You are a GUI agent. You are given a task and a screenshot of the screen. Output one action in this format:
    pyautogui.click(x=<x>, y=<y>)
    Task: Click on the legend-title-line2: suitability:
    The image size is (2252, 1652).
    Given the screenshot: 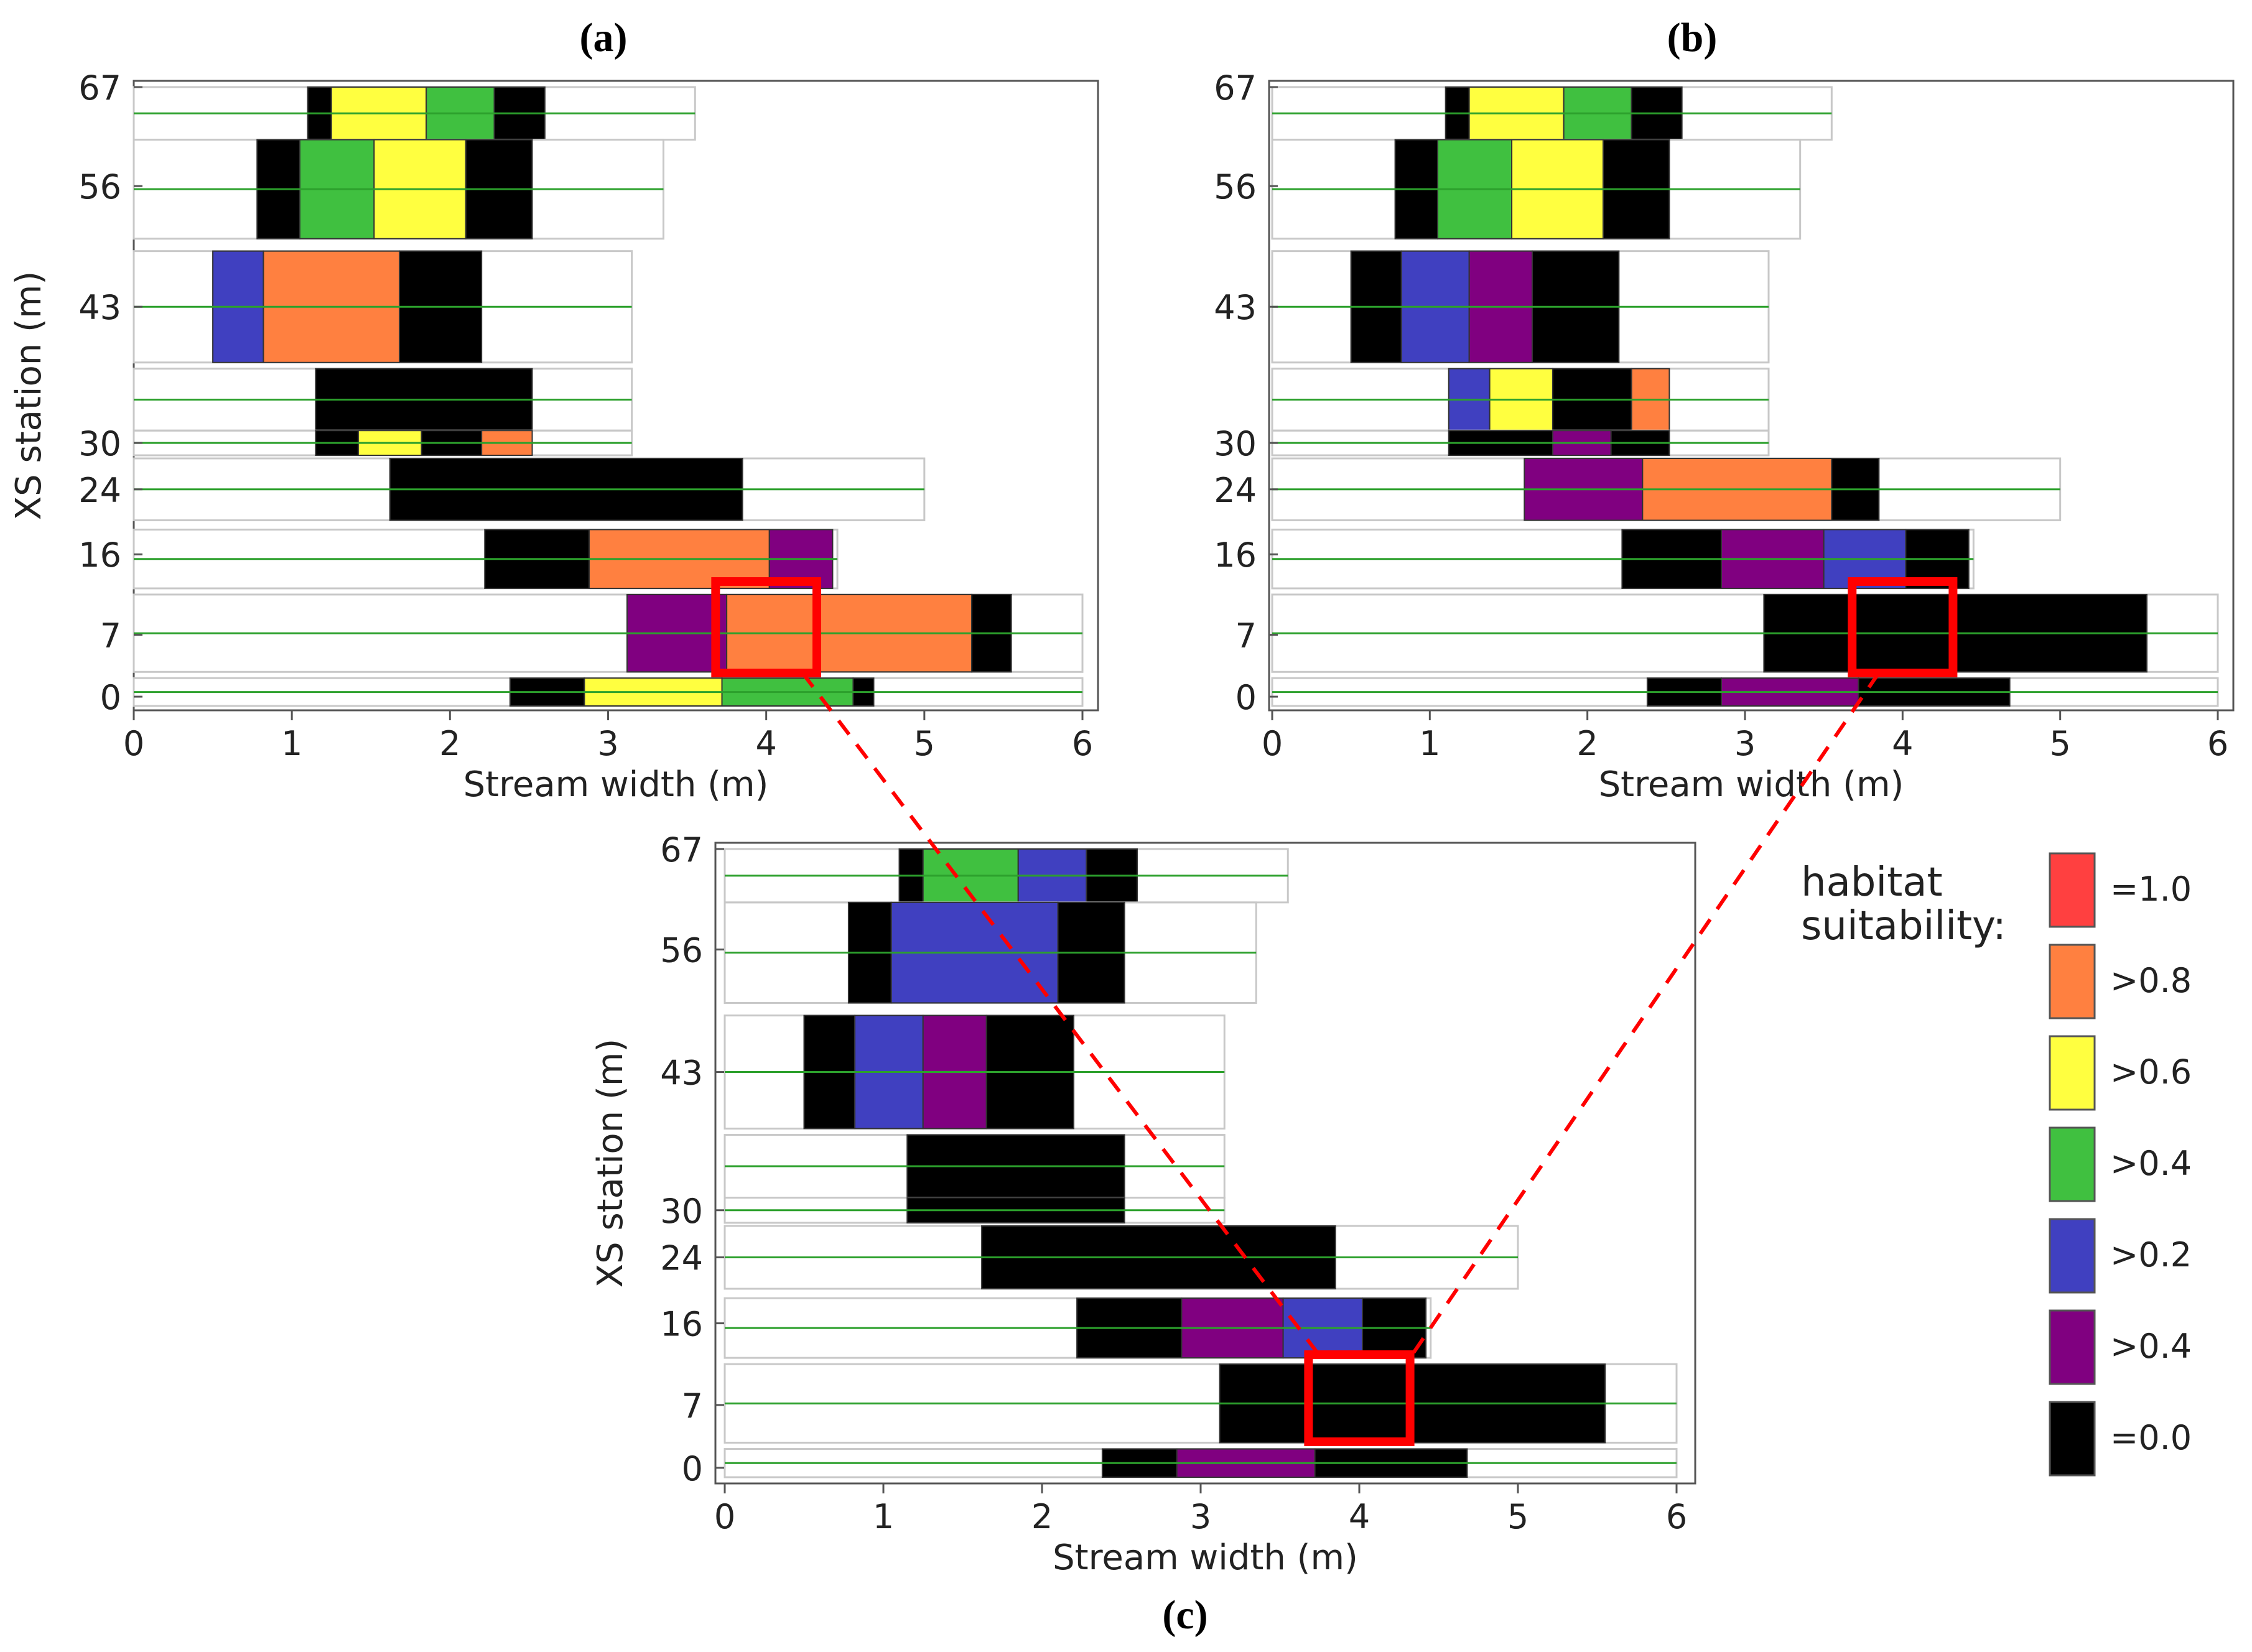 What is the action you would take?
    pyautogui.click(x=1904, y=926)
    